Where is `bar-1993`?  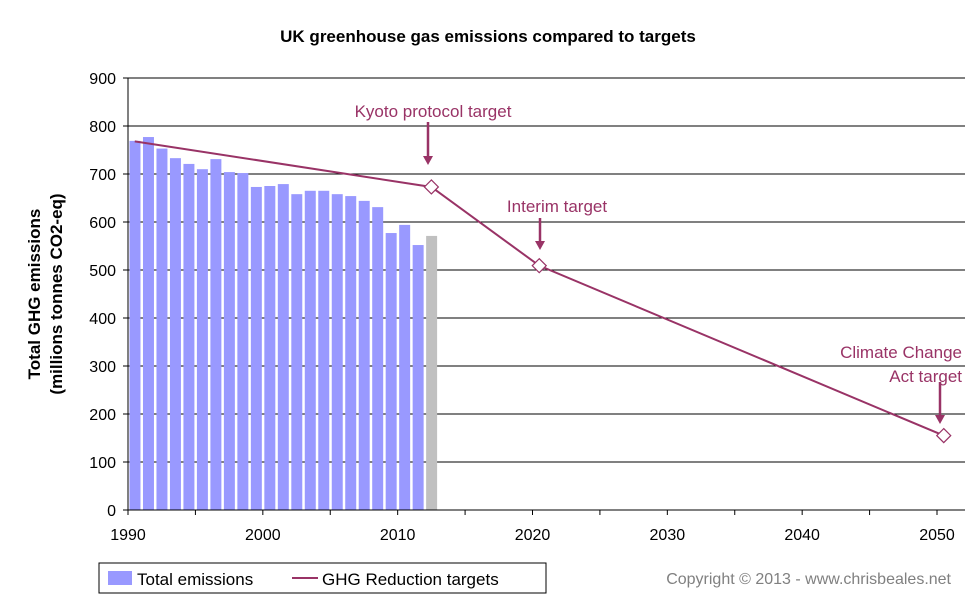 bar-1993 is located at coordinates (175, 334).